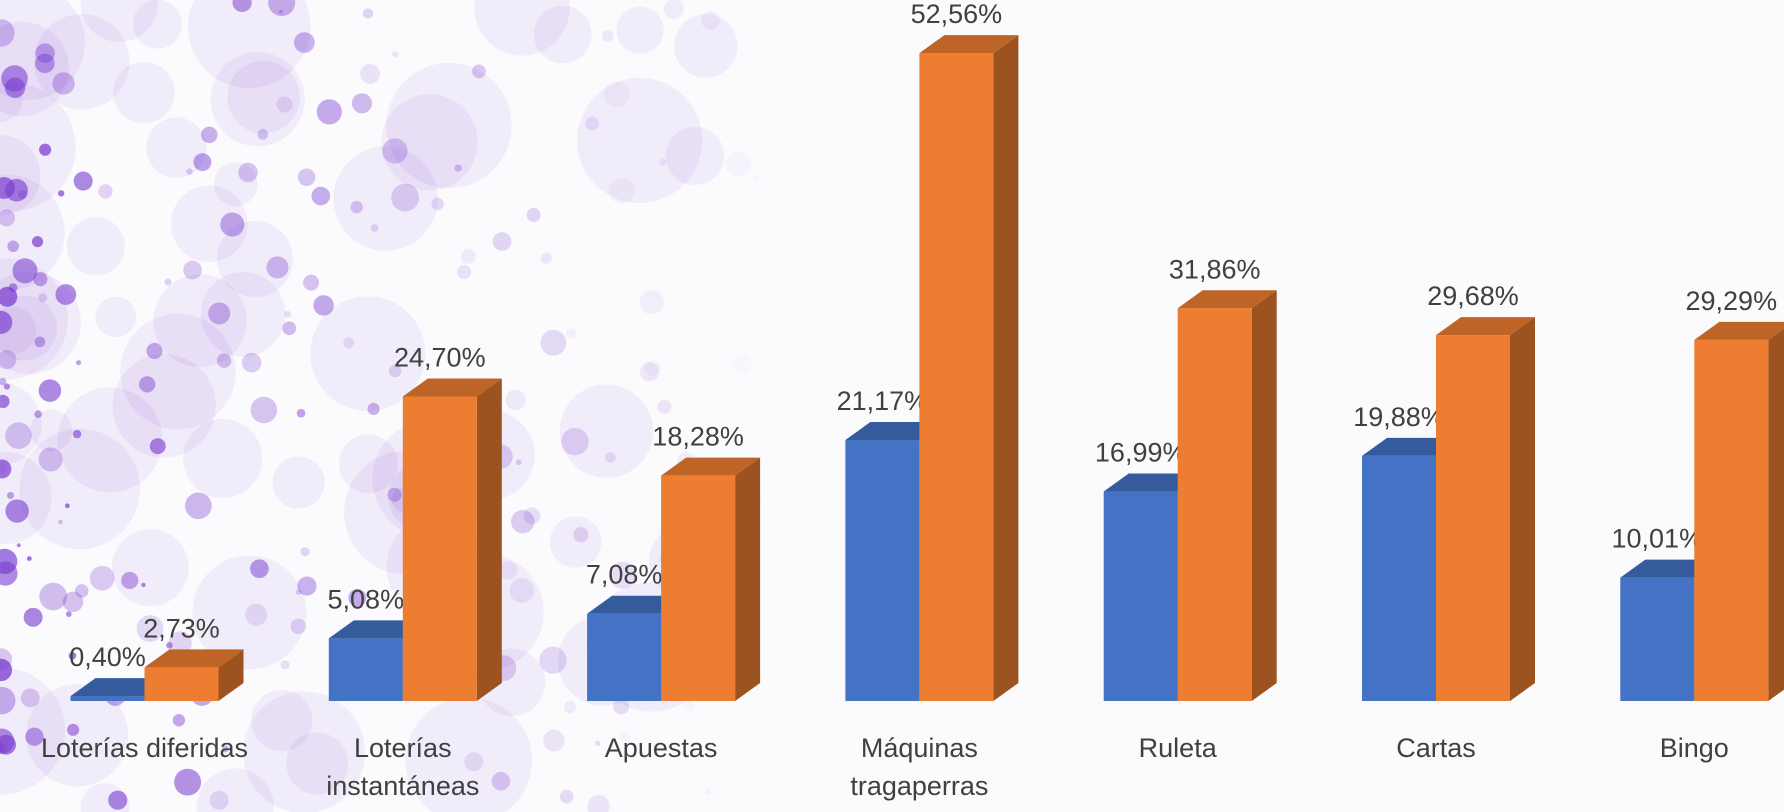  What do you see at coordinates (440, 358) in the screenshot?
I see `data-label: 24,70%` at bounding box center [440, 358].